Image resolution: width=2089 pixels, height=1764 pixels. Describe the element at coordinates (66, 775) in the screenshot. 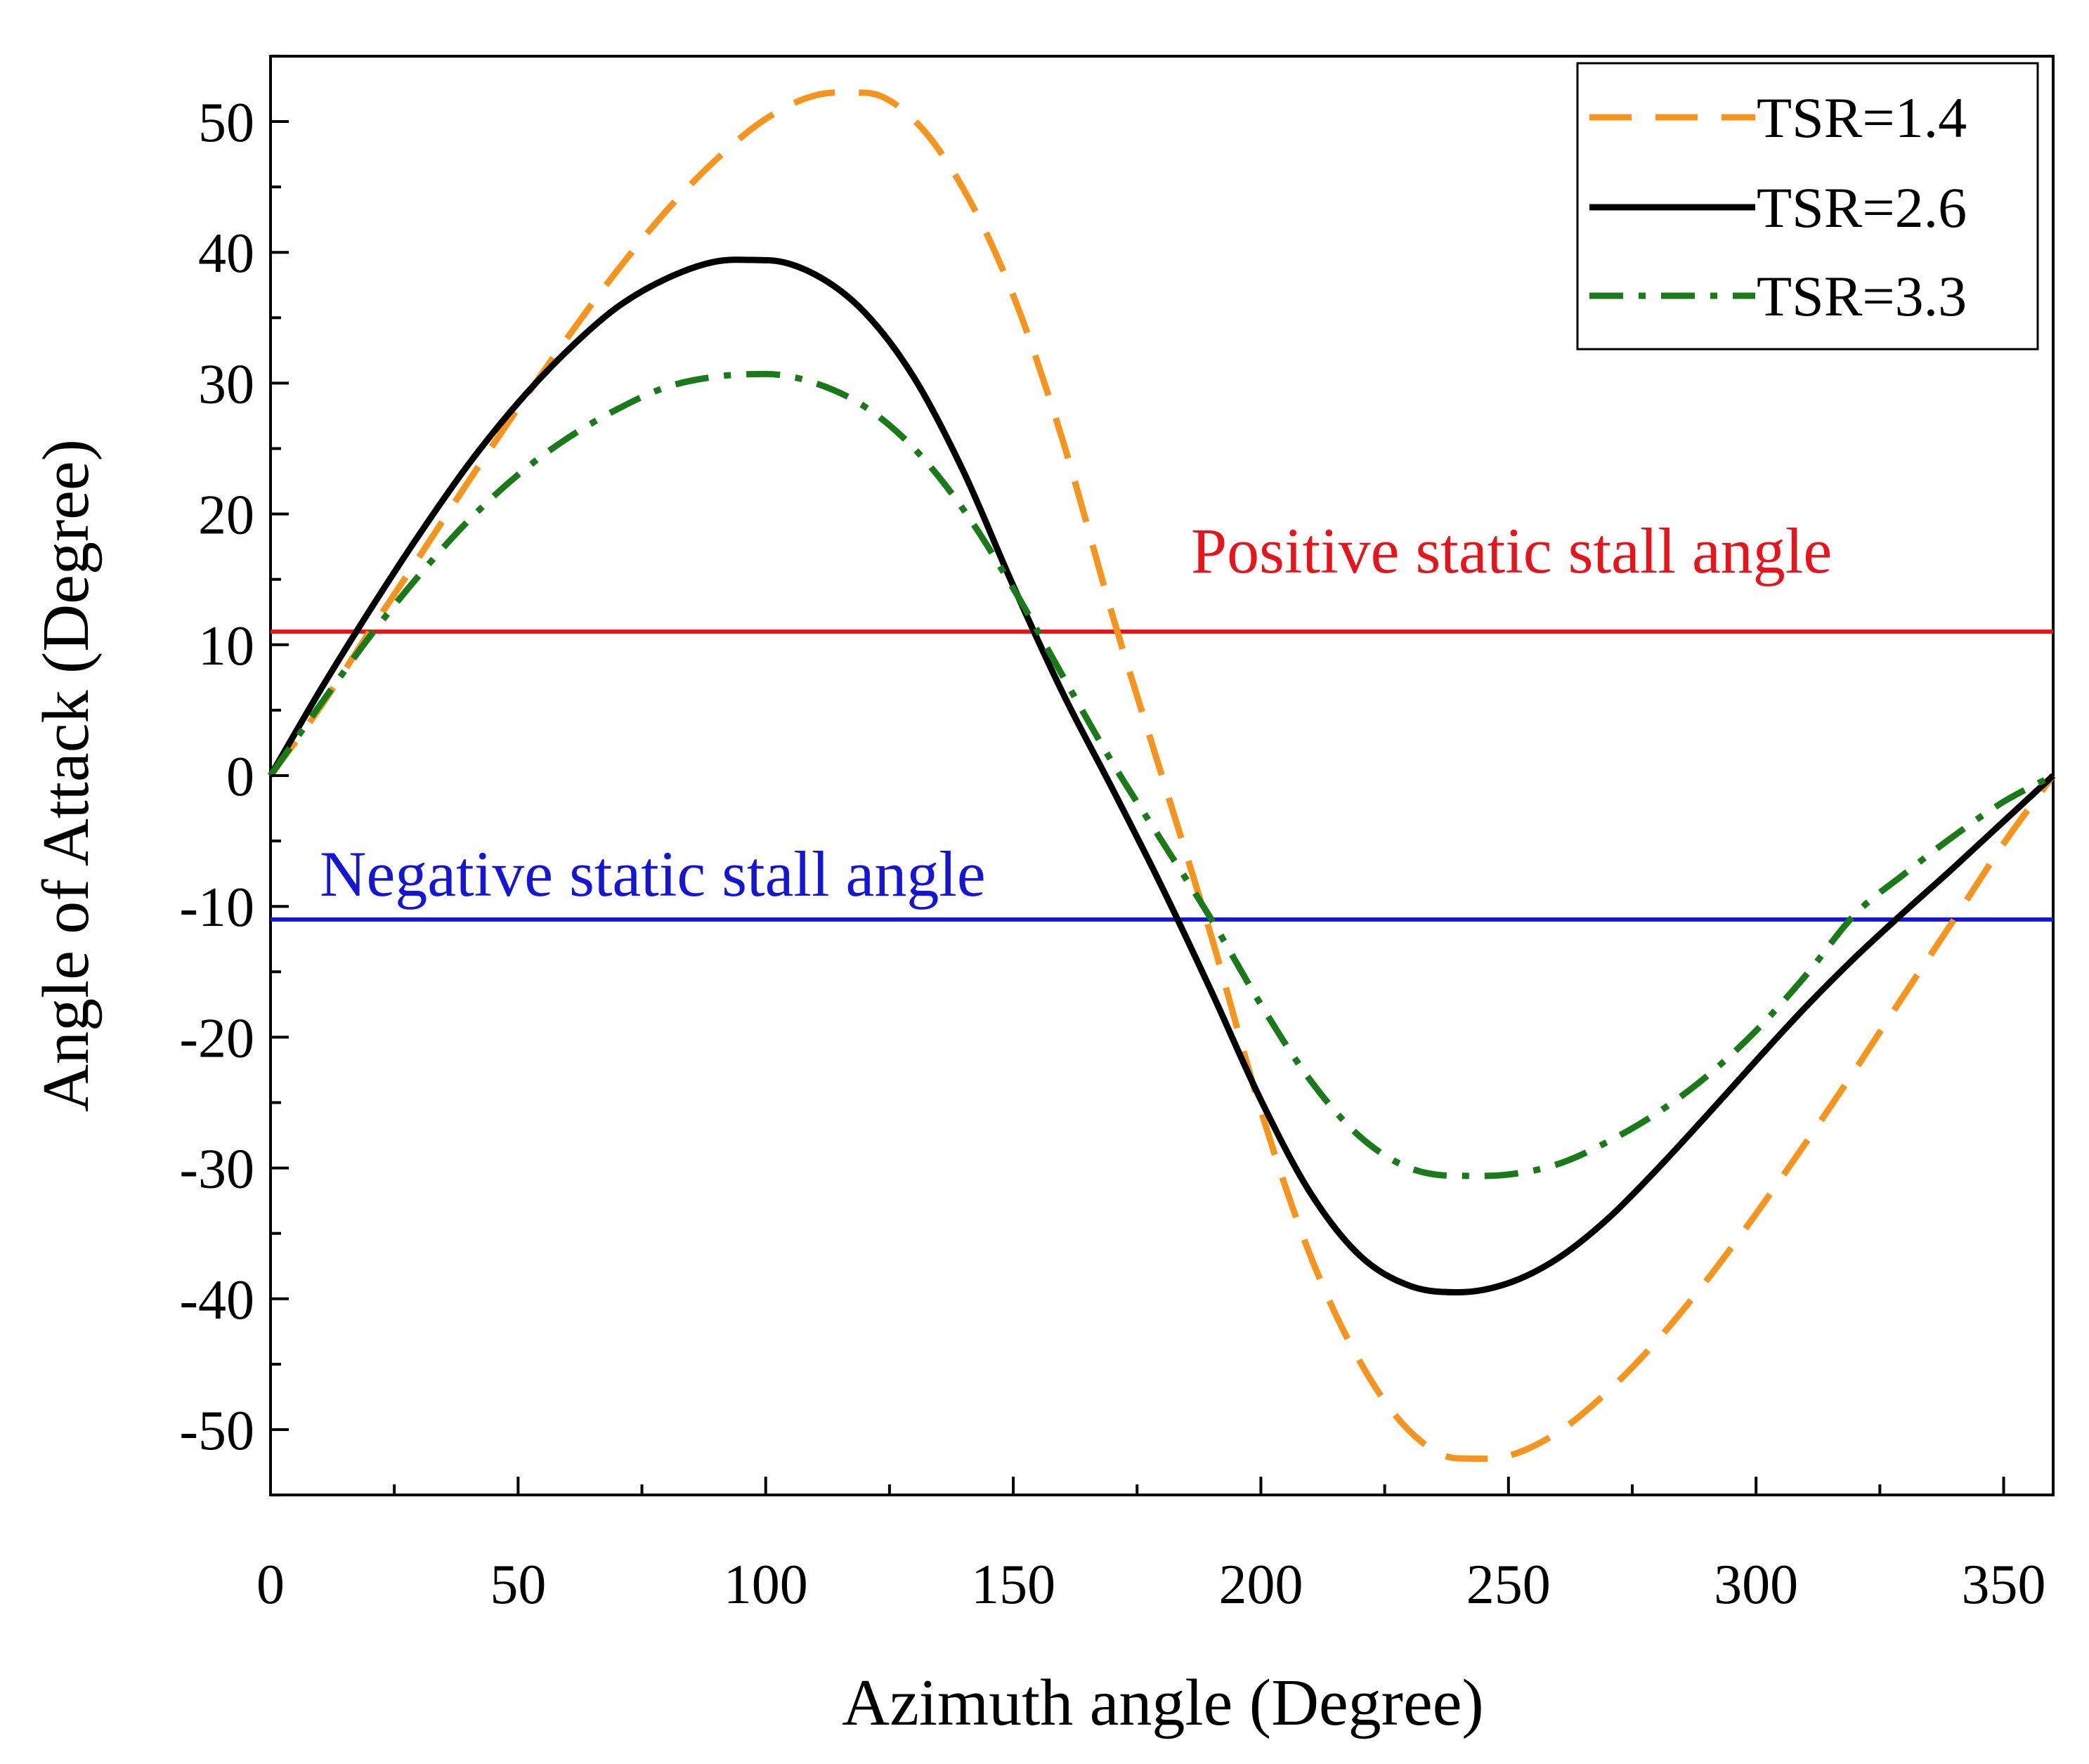

I see `y-axis-title: Angle of Attack (Degree)` at that location.